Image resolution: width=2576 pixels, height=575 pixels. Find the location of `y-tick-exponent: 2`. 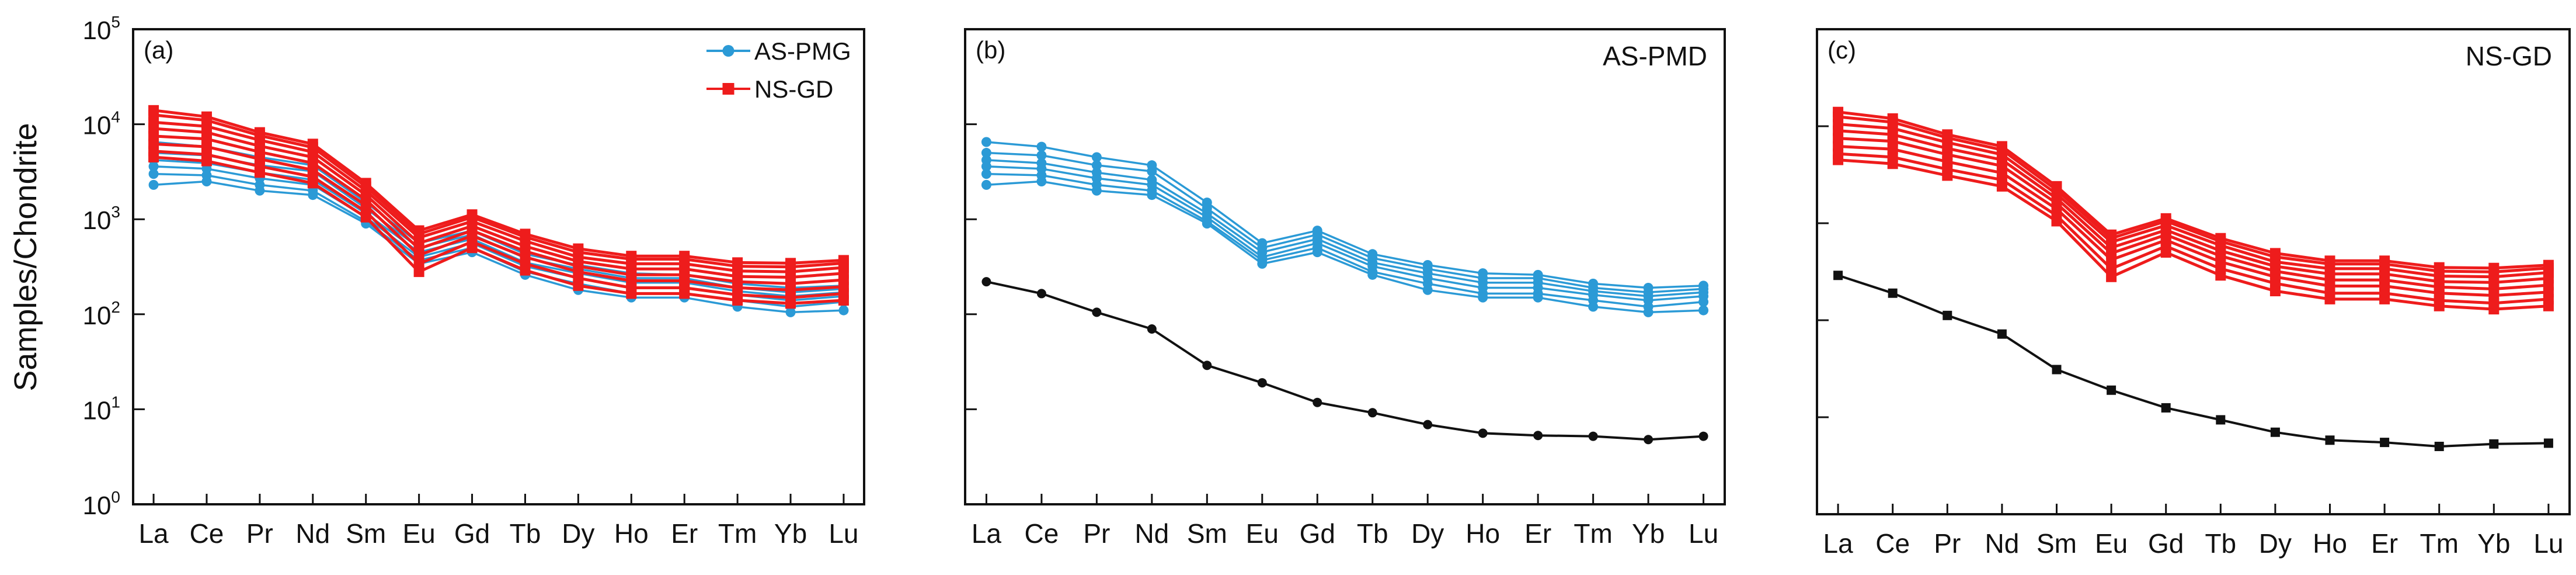

y-tick-exponent: 2 is located at coordinates (115, 307).